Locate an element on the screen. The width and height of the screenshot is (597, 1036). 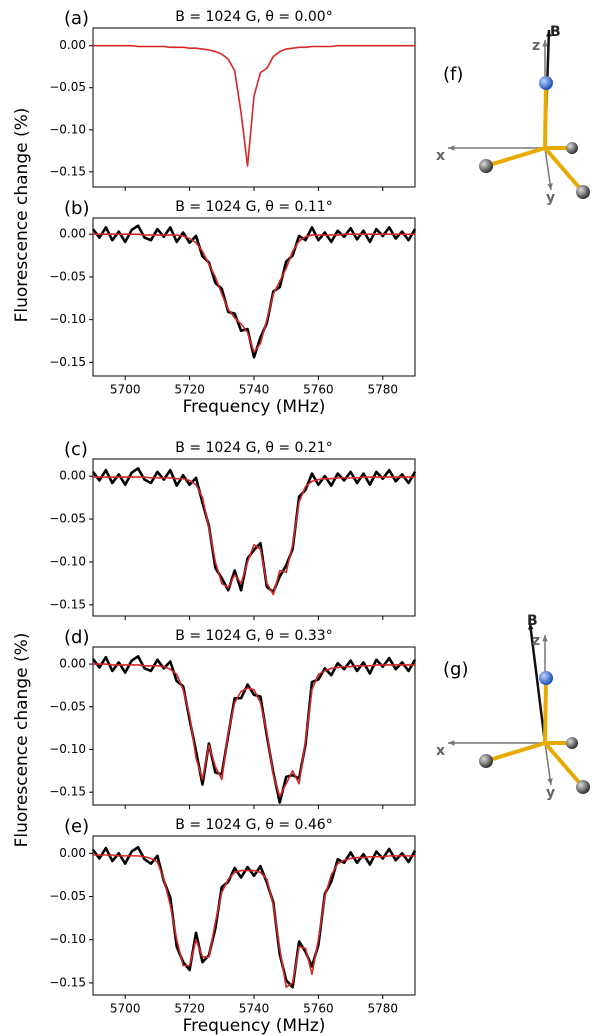
panel-label: (e) is located at coordinates (76, 826).